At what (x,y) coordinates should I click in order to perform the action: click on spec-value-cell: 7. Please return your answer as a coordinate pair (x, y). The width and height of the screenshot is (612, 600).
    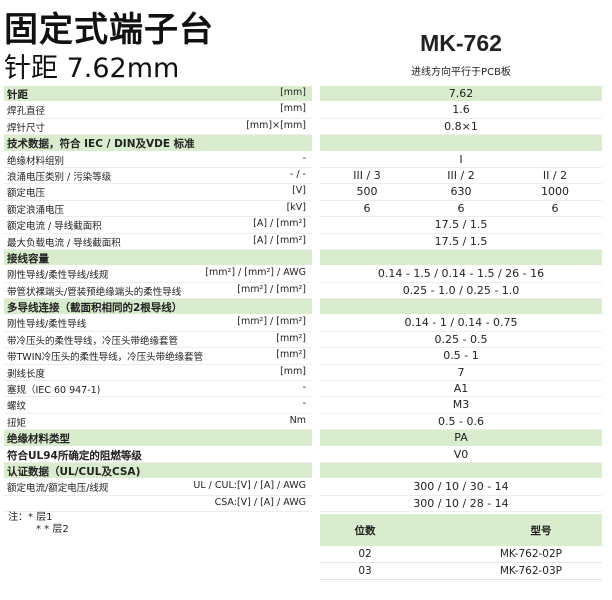
    Looking at the image, I should click on (461, 373).